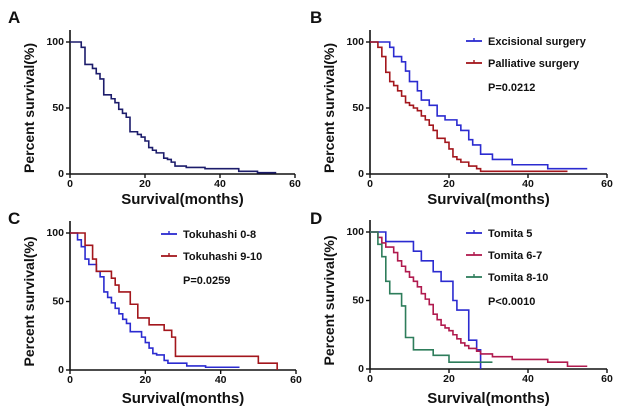 The image size is (619, 412). I want to click on p-value: P<0.0010, so click(511, 302).